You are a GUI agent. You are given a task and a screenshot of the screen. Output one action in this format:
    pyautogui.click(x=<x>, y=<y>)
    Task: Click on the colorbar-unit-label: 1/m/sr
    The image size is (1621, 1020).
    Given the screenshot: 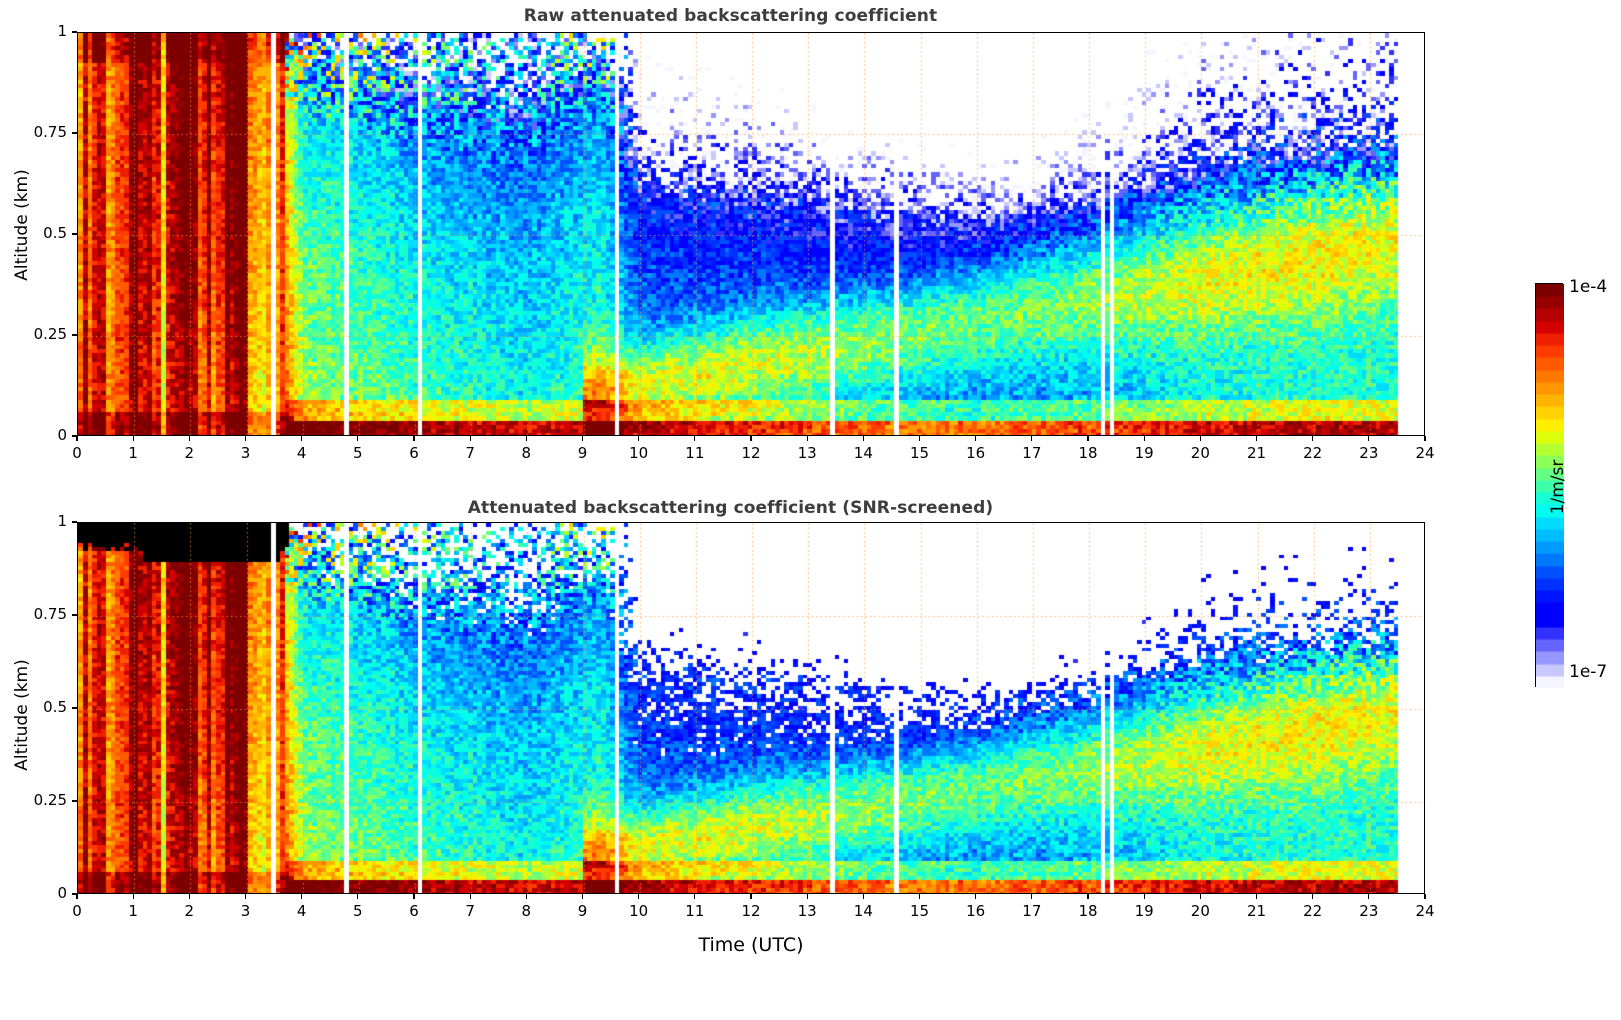 What is the action you would take?
    pyautogui.click(x=1558, y=487)
    